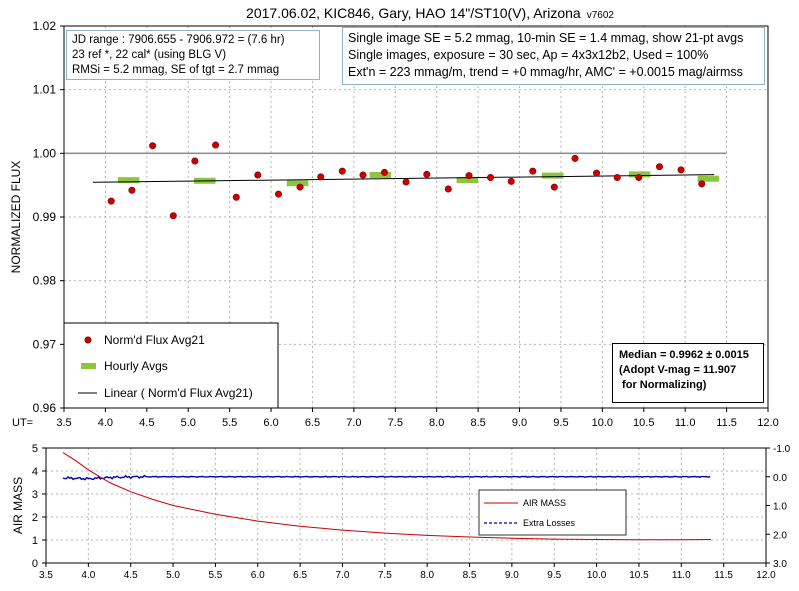 The width and height of the screenshot is (799, 591). I want to click on airmass-x-tick-label: 5.0, so click(173, 575).